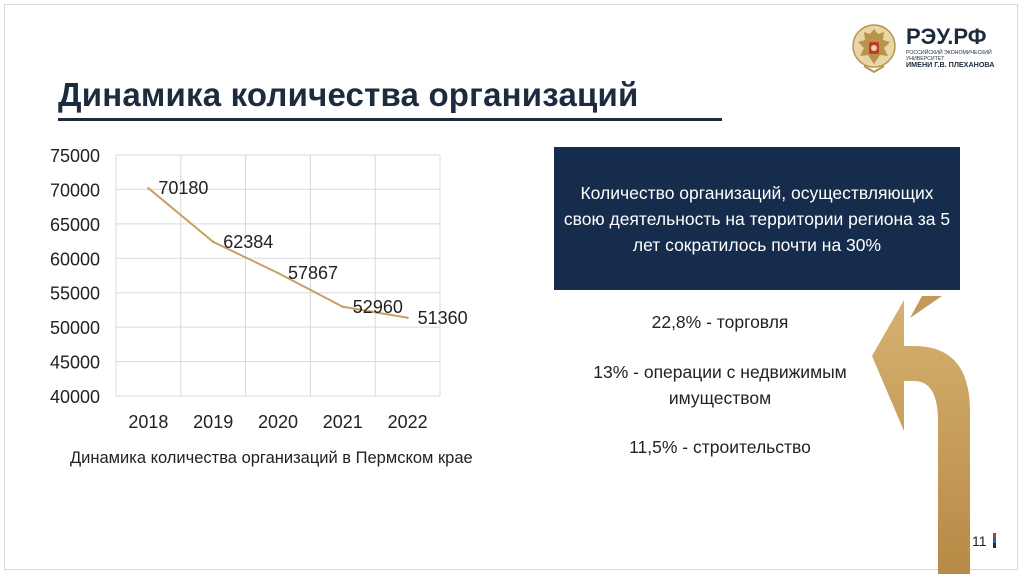 This screenshot has height=574, width=1024. Describe the element at coordinates (946, 36) in the screenshot. I see `logo-name: РЭУ.РФ` at that location.